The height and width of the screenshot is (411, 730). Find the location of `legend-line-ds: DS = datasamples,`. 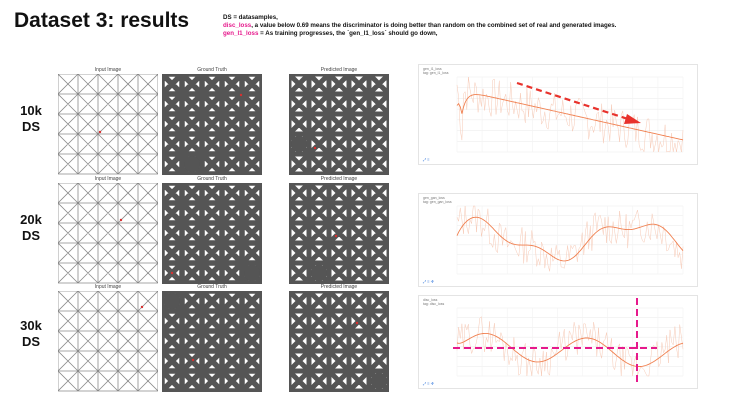

legend-line-ds: DS = datasamples, is located at coordinates (250, 17).